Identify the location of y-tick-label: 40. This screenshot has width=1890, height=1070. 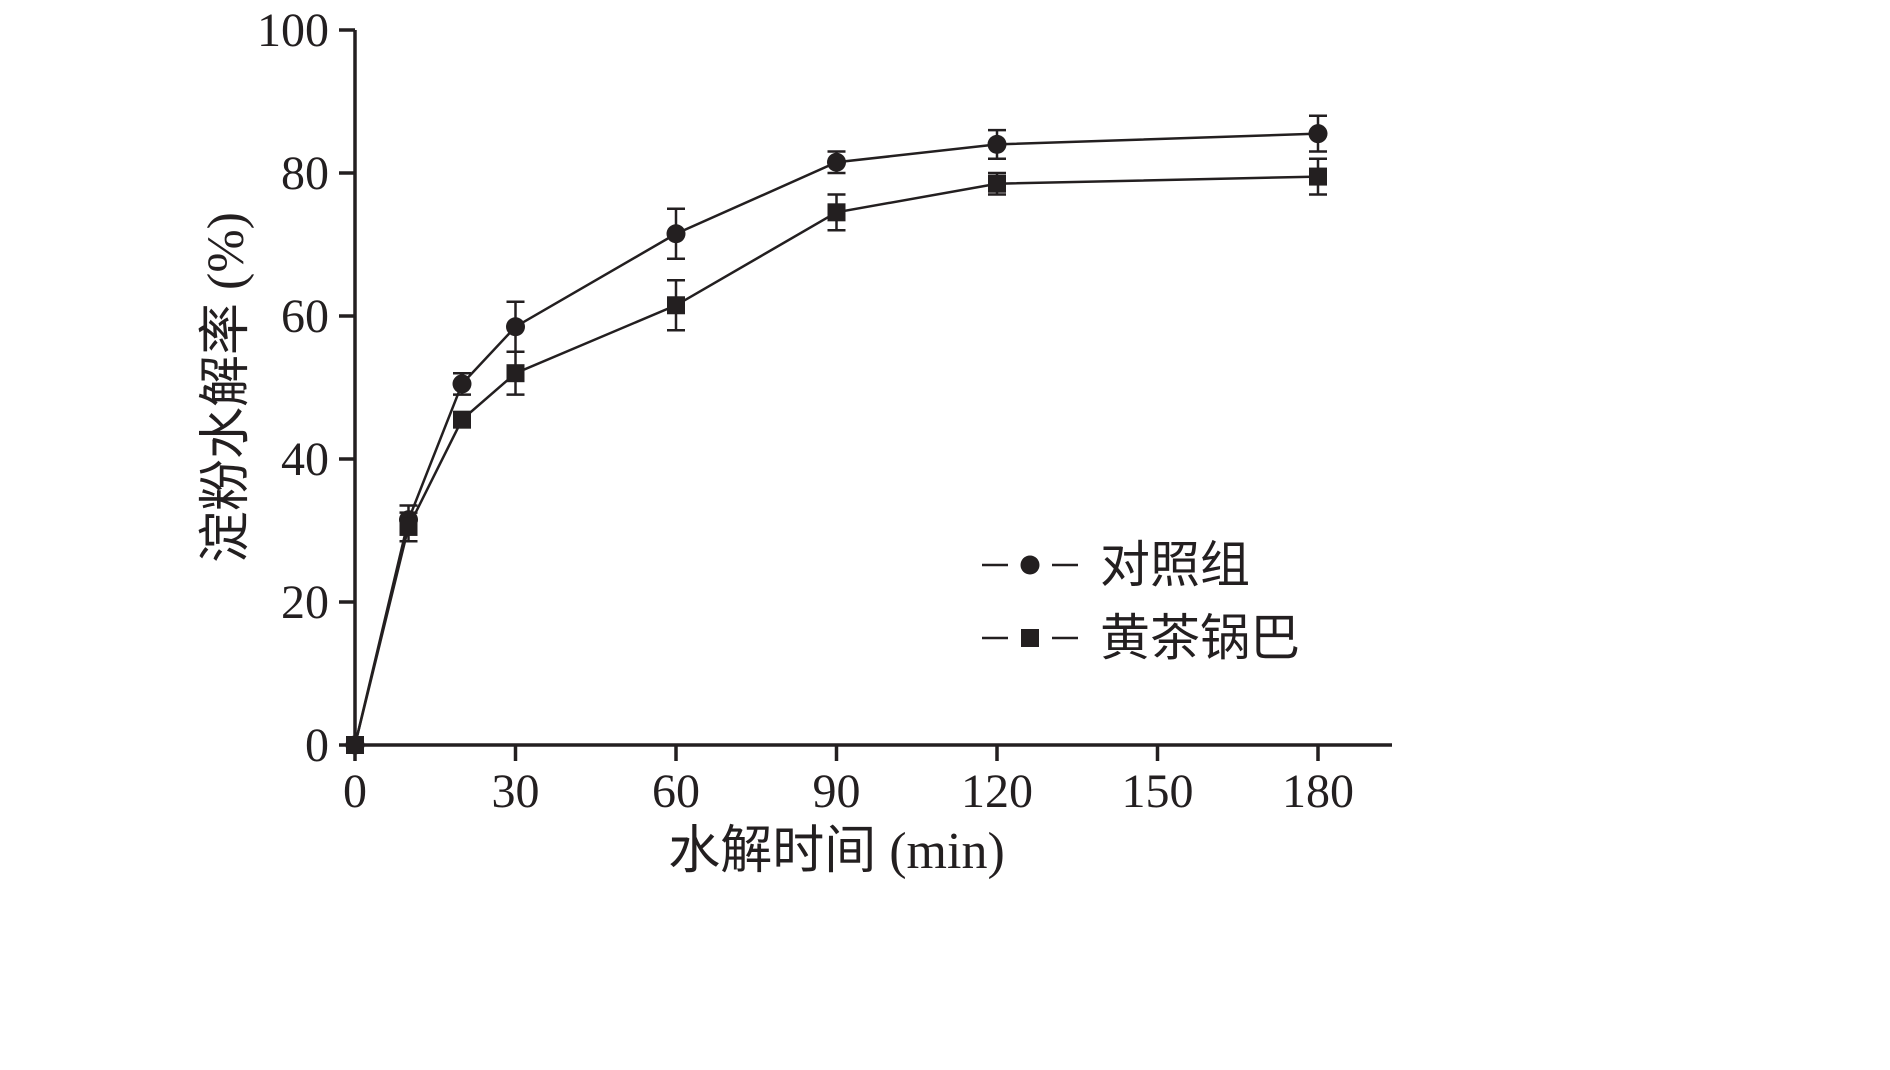
(305, 459).